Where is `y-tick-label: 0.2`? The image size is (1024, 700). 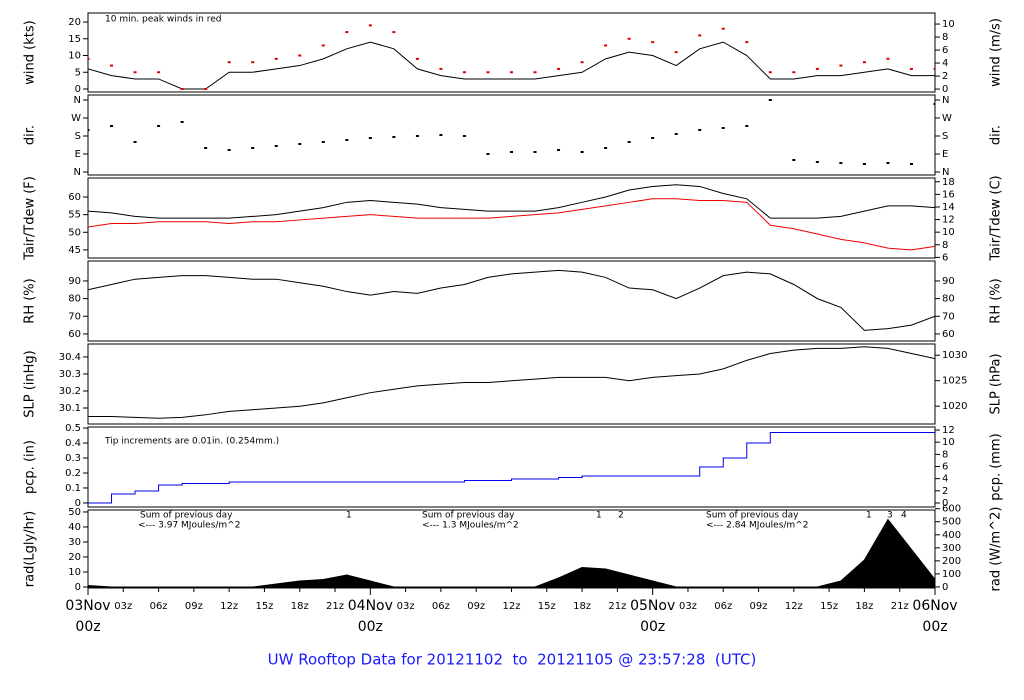
y-tick-label: 0.2 is located at coordinates (73, 473).